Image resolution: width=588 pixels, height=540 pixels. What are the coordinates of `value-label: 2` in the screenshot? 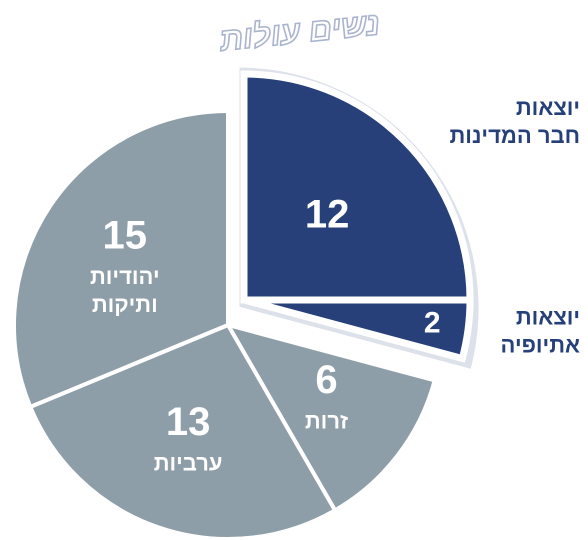 It's located at (432, 323).